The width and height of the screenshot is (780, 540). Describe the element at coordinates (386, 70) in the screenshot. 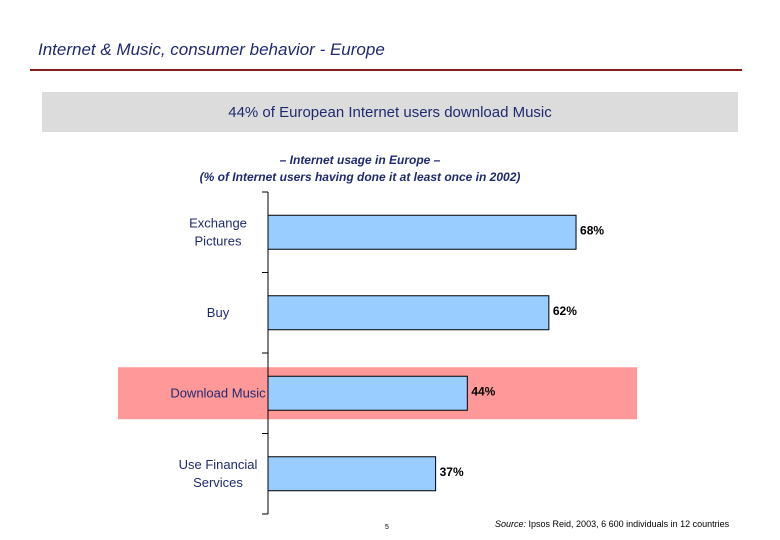

I see `title-divider` at that location.